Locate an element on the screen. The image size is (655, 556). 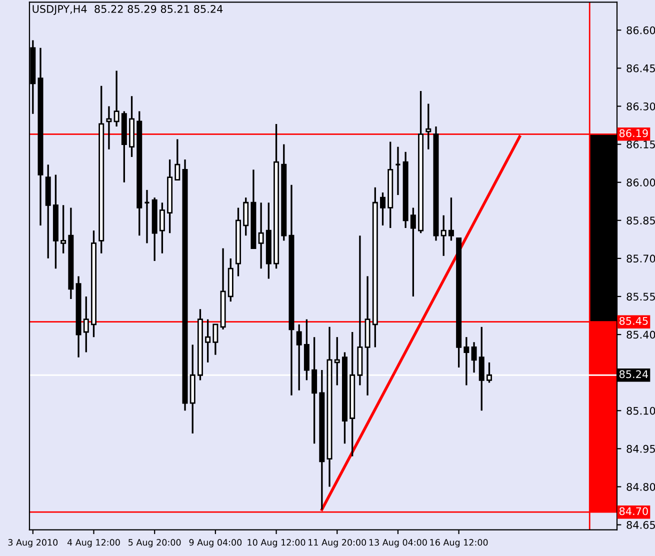
y-tick-label: 85.55 is located at coordinates (640, 296).